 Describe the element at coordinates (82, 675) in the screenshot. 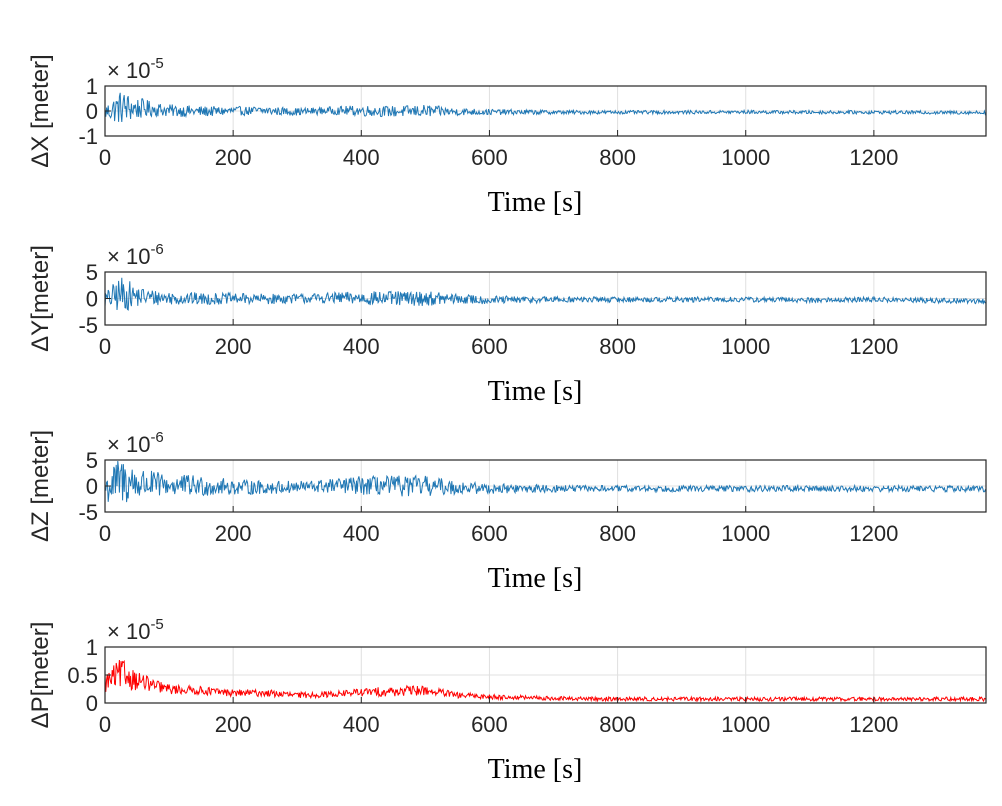

I see `y-tick-label: 0.5` at that location.